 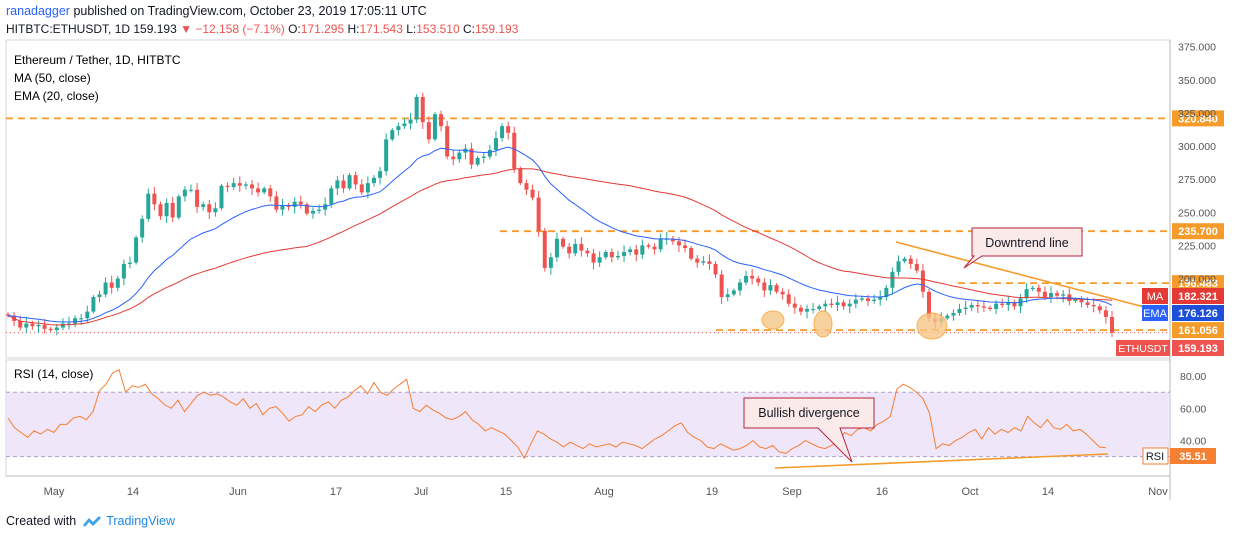 I want to click on time-tick: Aug, so click(x=604, y=492).